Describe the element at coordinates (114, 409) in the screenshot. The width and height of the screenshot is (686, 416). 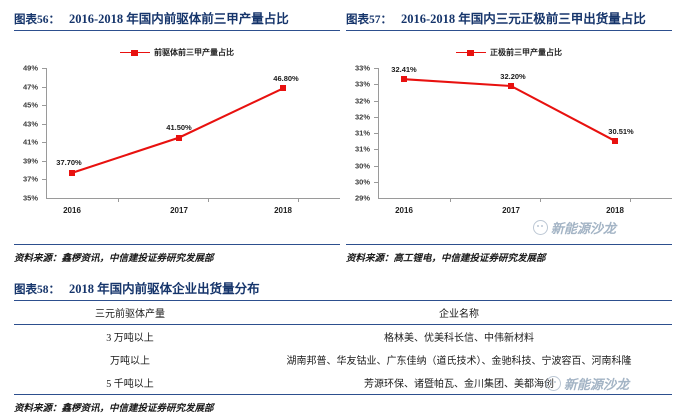
I see `figure-58-source: 资料来源：鑫椤资讯，中信建投证券研究发展部` at that location.